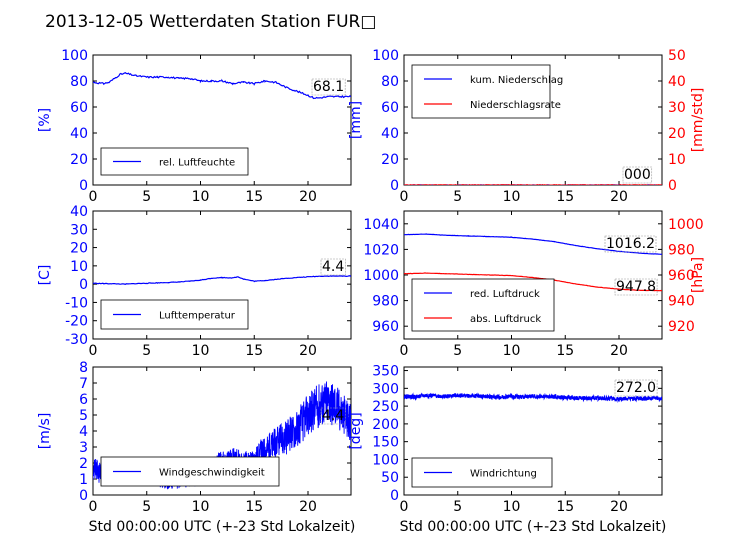 The height and width of the screenshot is (552, 736). I want to click on y-tick-label: 50, so click(390, 478).